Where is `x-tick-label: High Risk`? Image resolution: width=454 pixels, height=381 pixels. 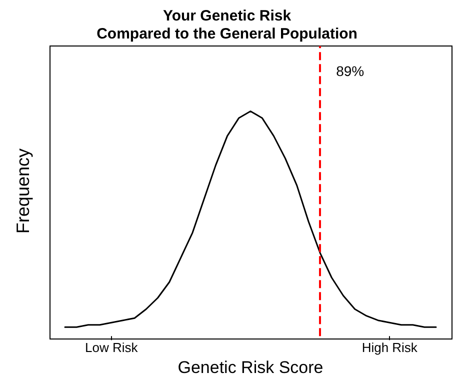 x-tick-label: High Risk is located at coordinates (390, 348).